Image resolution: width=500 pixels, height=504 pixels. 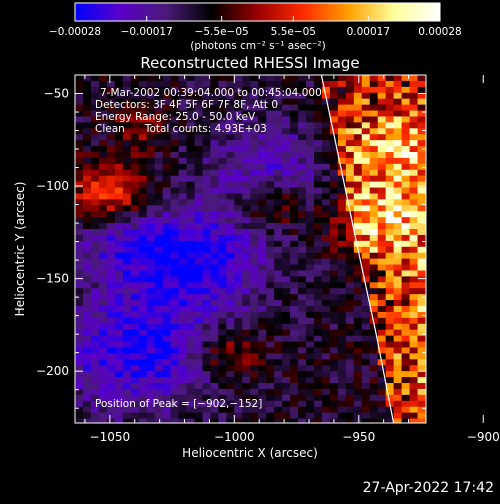 I want to click on y-tick-label: −50, so click(x=56, y=94).